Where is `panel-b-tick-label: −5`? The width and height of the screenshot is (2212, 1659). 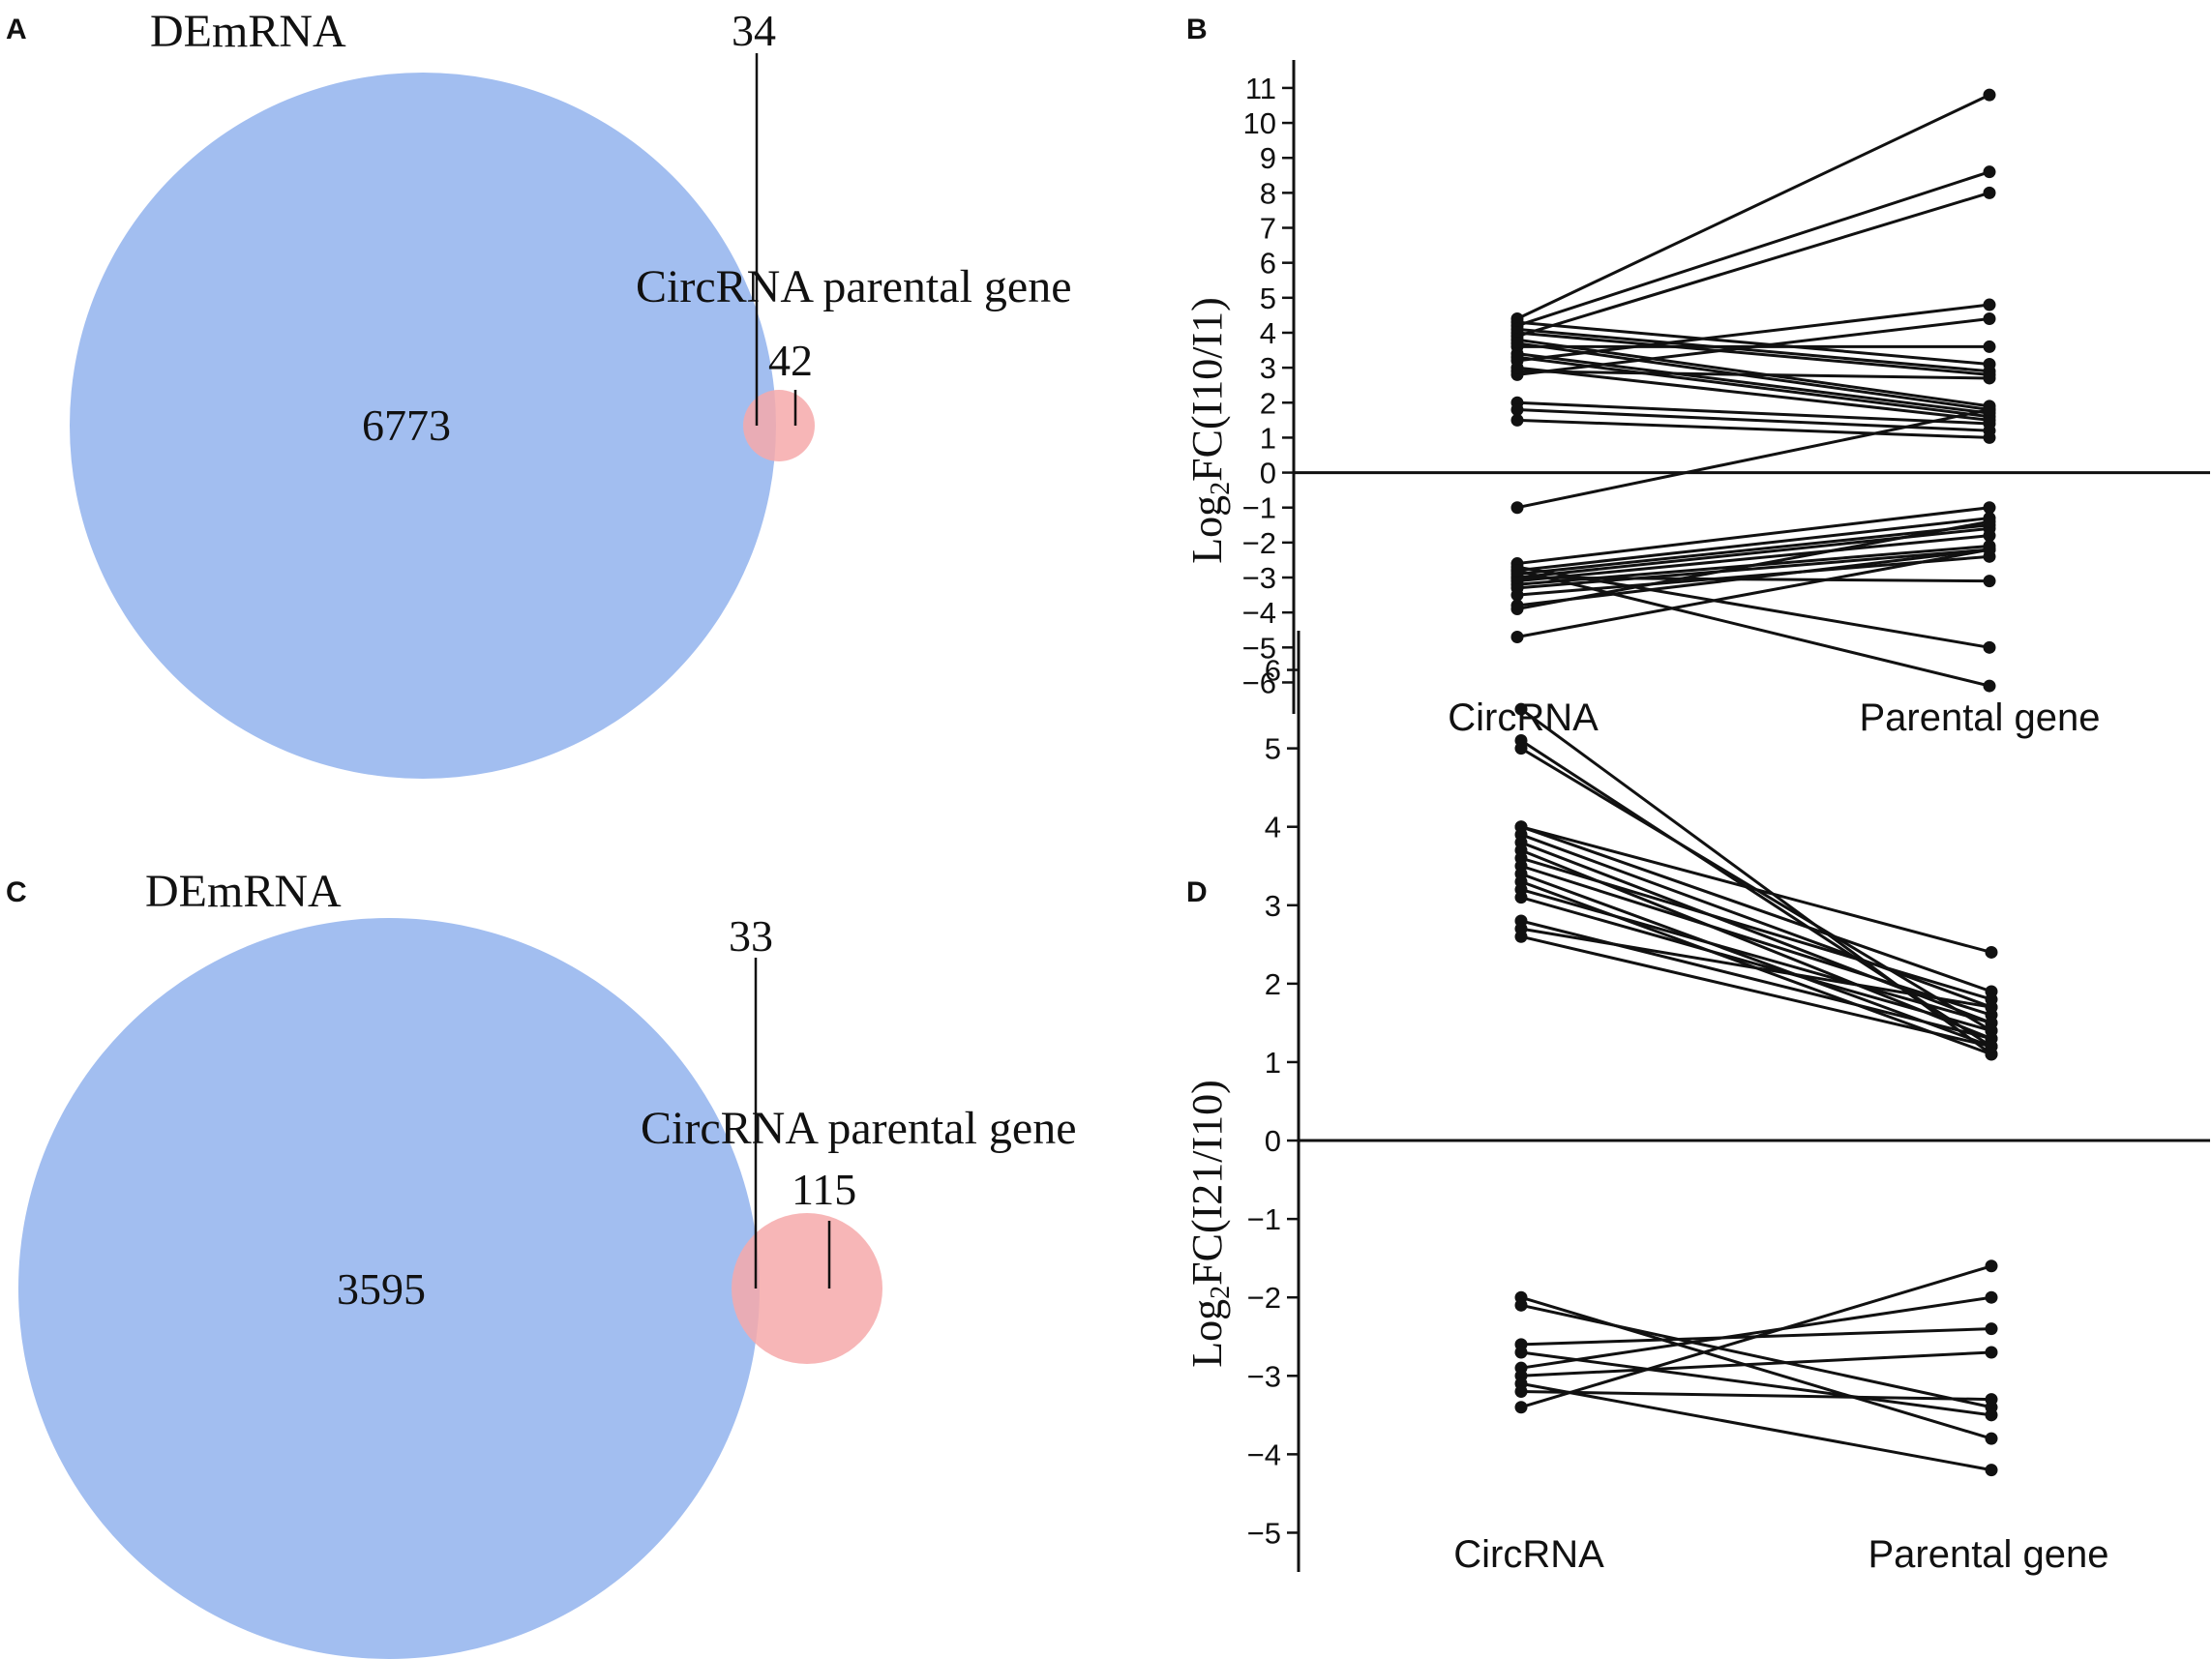 panel-b-tick-label: −5 is located at coordinates (1259, 648).